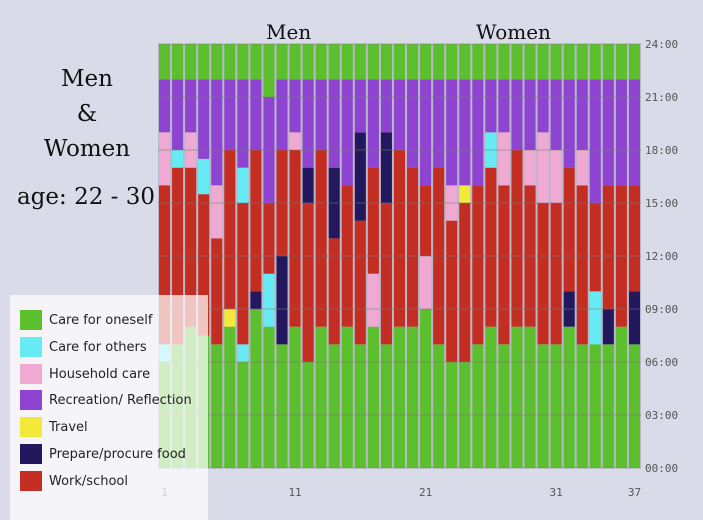 Image resolution: width=703 pixels, height=520 pixels. Describe the element at coordinates (86, 320) in the screenshot. I see `legend-item-care-for-oneself: Care for oneself` at that location.